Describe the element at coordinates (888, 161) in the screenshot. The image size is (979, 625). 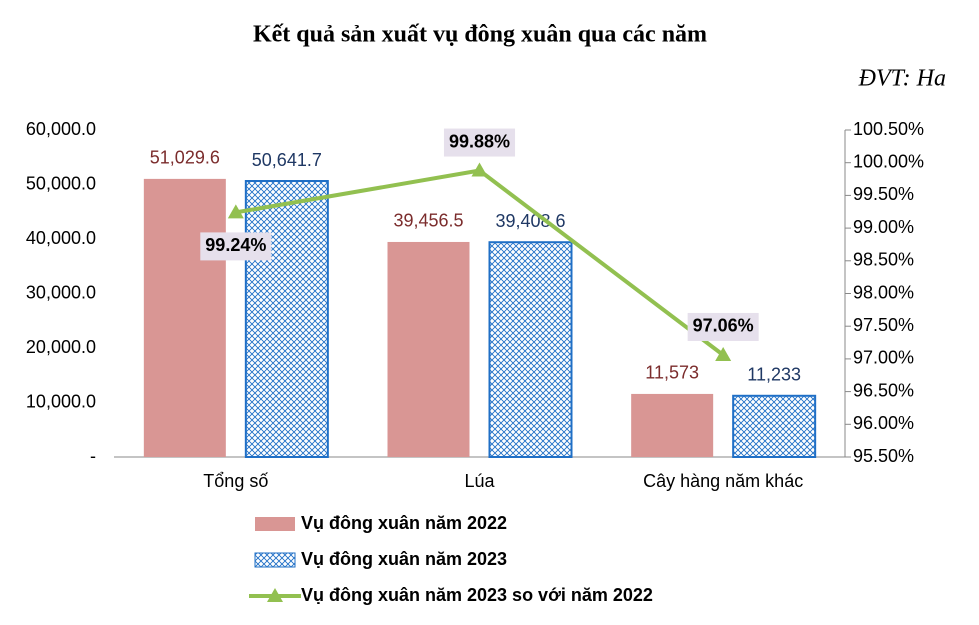
I see `y2-tick-label: 100.00%` at that location.